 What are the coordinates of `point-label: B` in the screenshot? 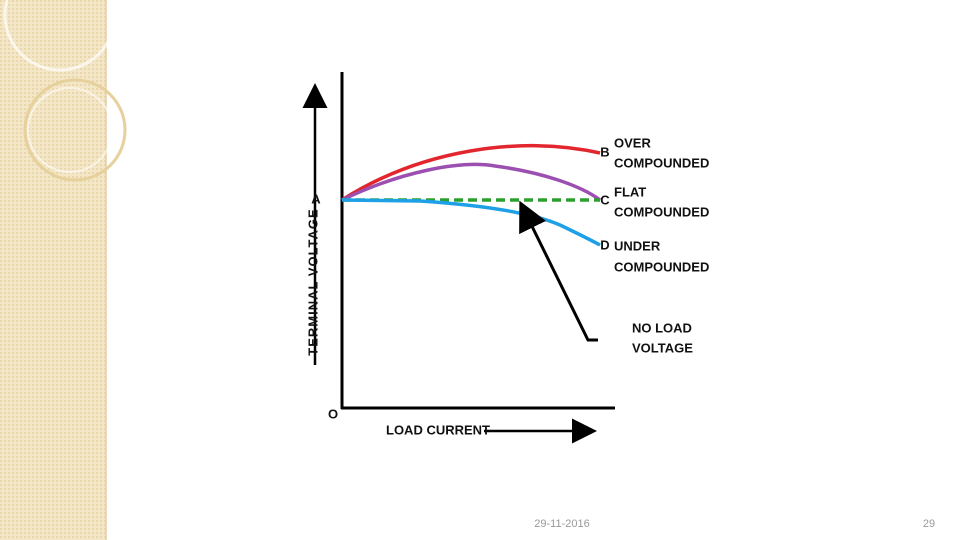 It's located at (604, 151).